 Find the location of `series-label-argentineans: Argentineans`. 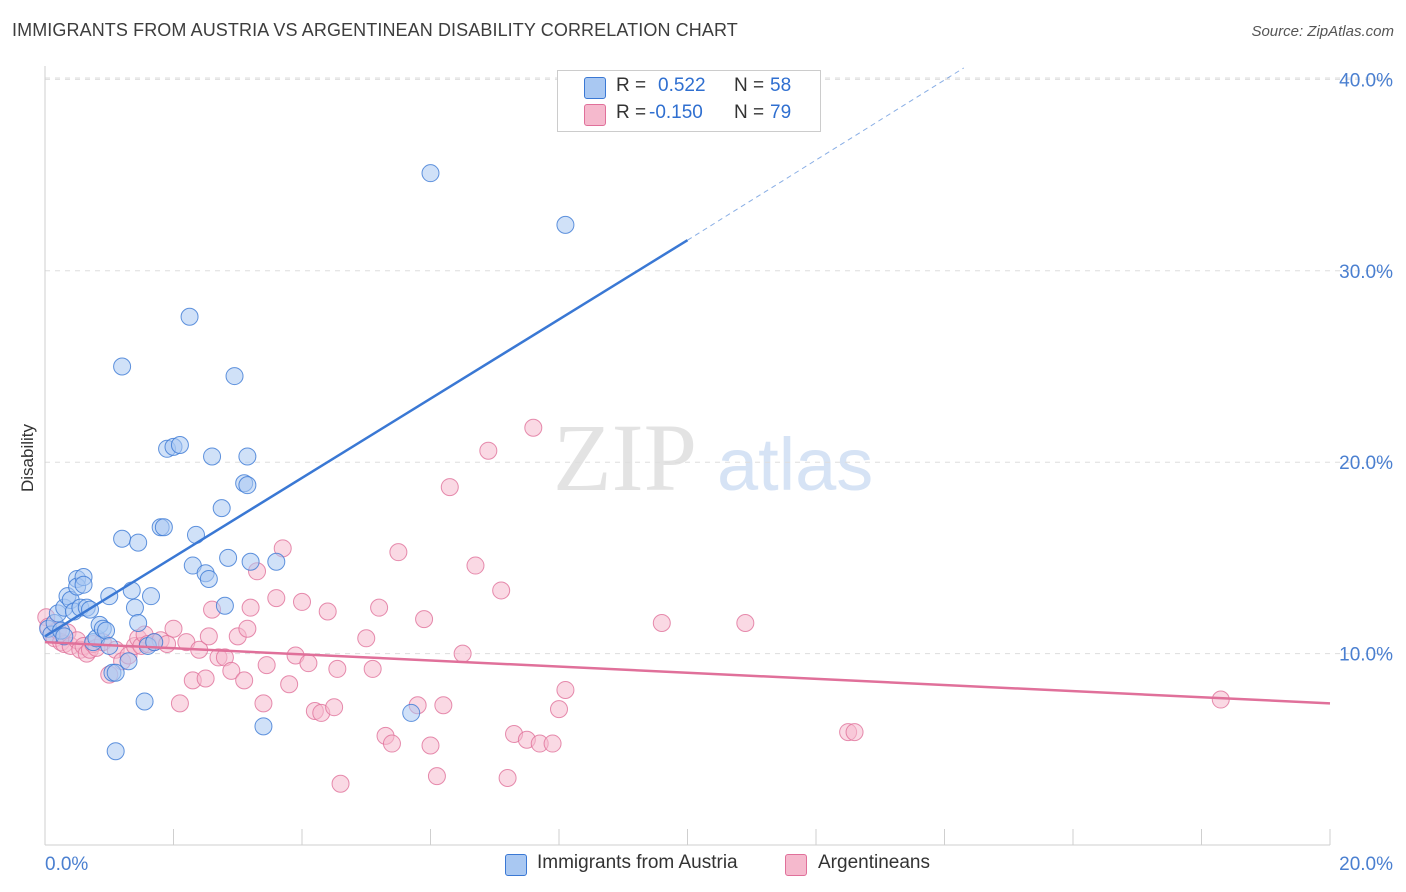

series-label-argentineans: Argentineans is located at coordinates (874, 862).